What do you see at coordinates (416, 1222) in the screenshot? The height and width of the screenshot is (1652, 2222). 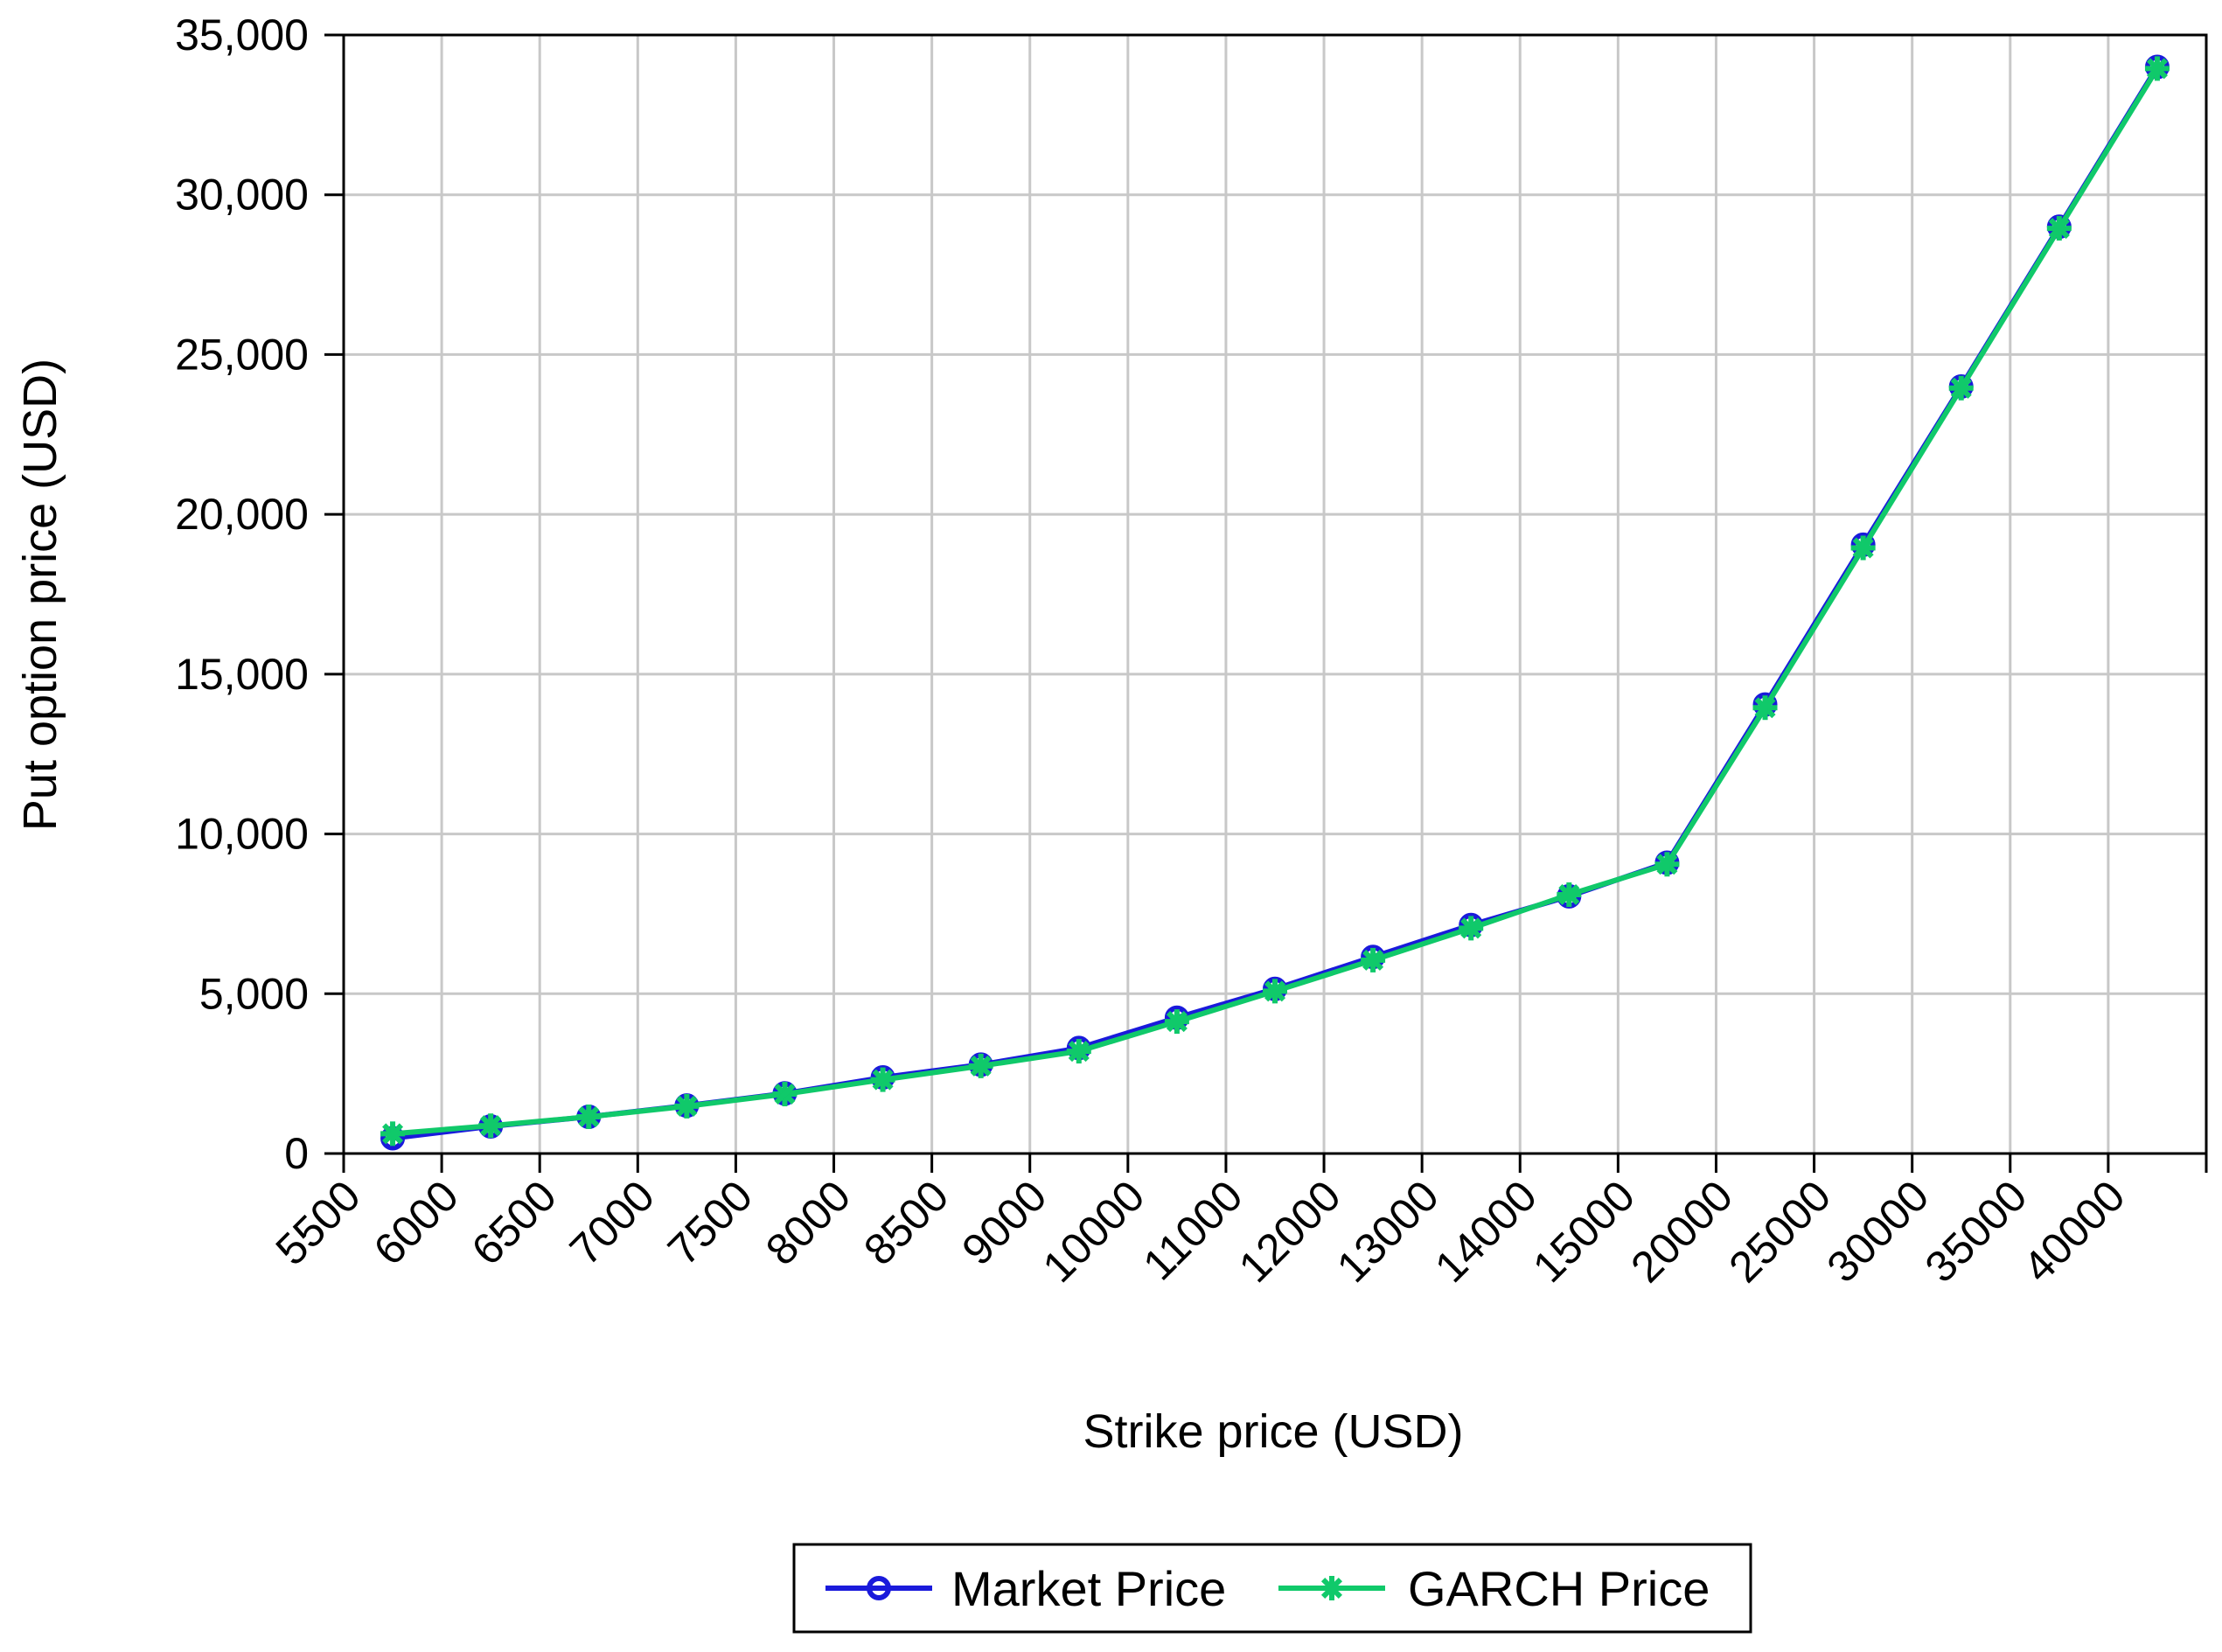 I see `x-tick-label: 6000` at bounding box center [416, 1222].